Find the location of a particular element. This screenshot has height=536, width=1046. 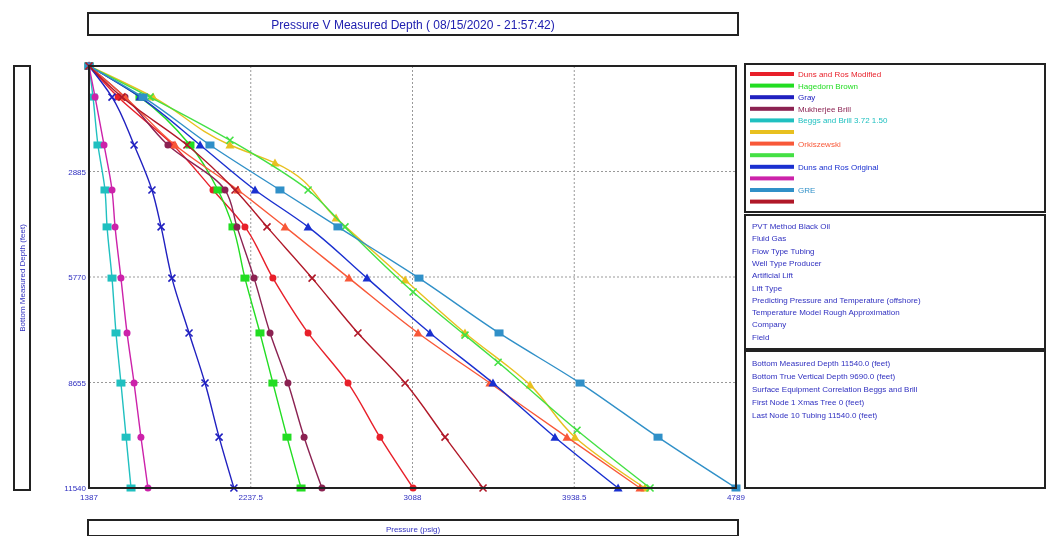

x-tick-label: 3938.5 is located at coordinates (575, 497).